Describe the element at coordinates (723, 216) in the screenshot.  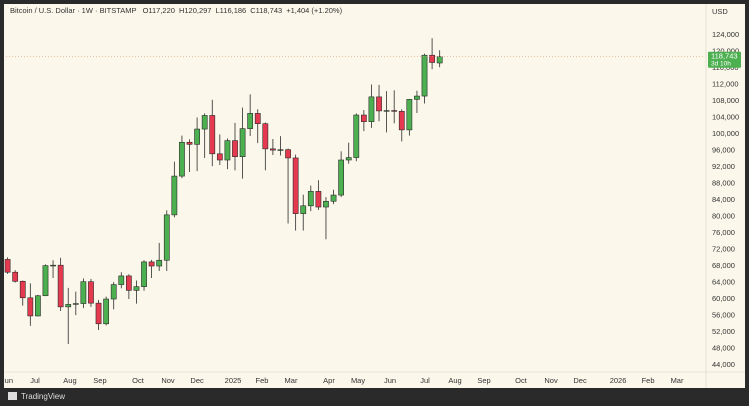
I see `y-tick-label: 80,000` at that location.